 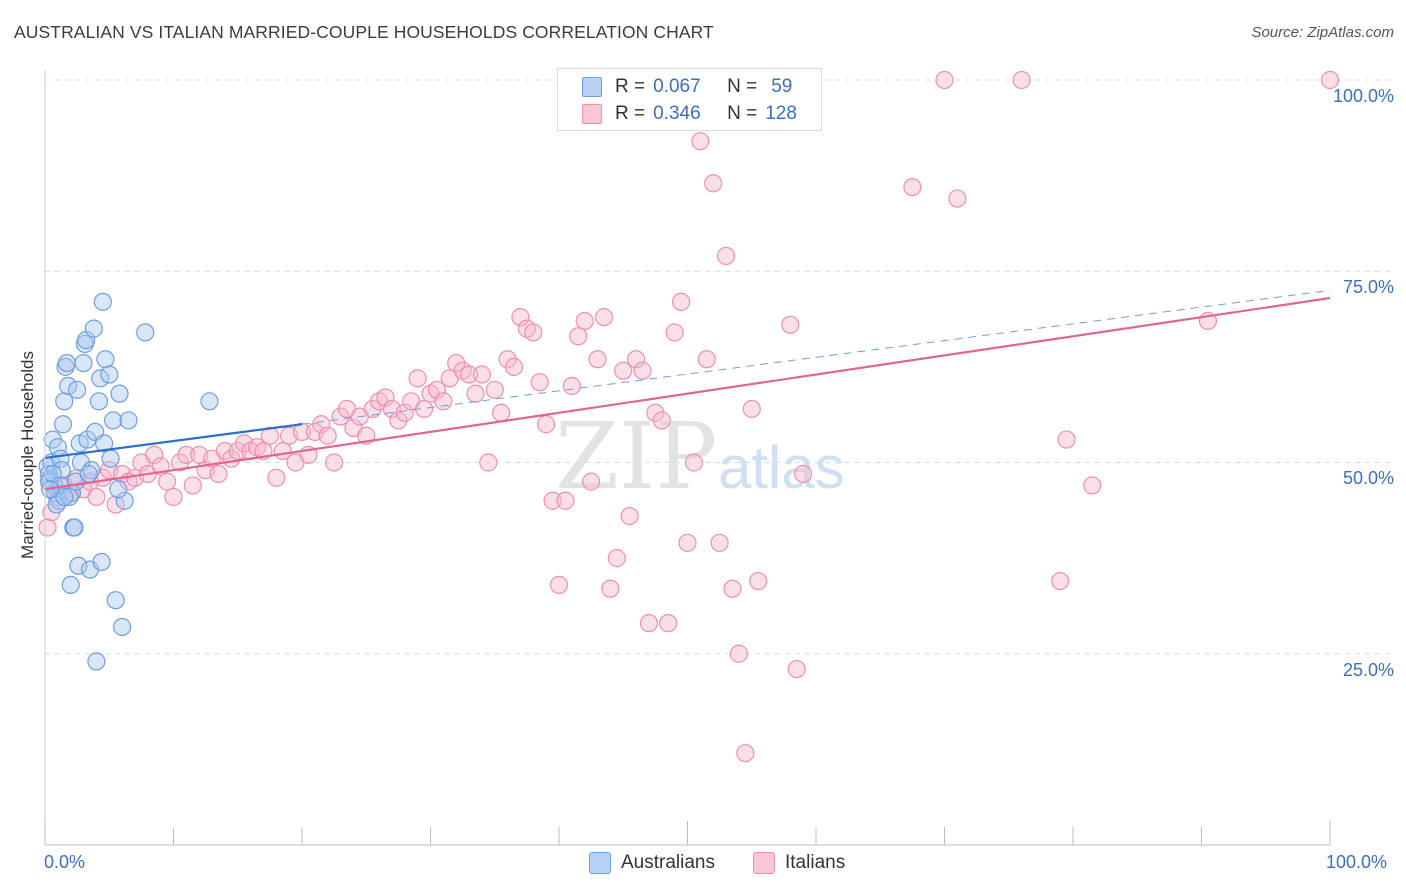 What do you see at coordinates (652, 863) in the screenshot?
I see `legend-item-australians: Australians` at bounding box center [652, 863].